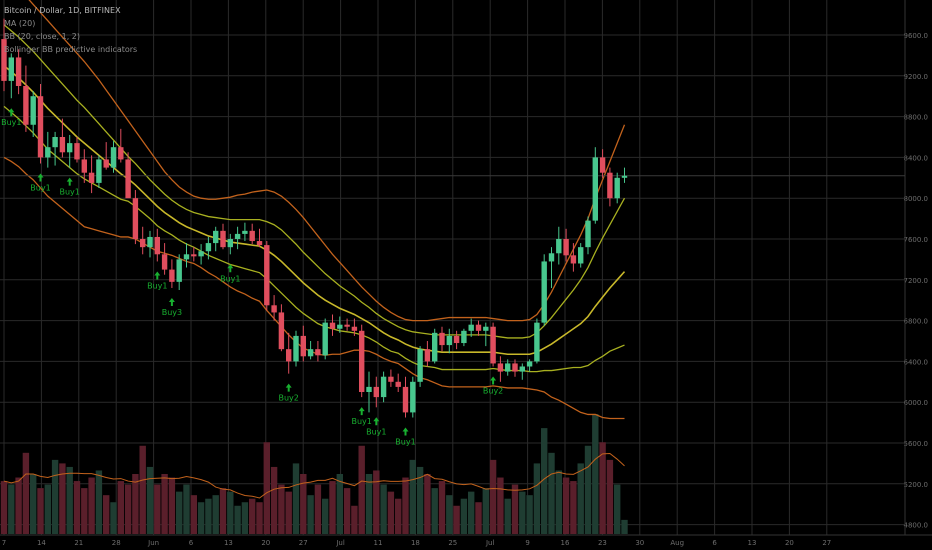  What do you see at coordinates (916, 240) in the screenshot?
I see `y-tick-label: 7600.0` at bounding box center [916, 240].